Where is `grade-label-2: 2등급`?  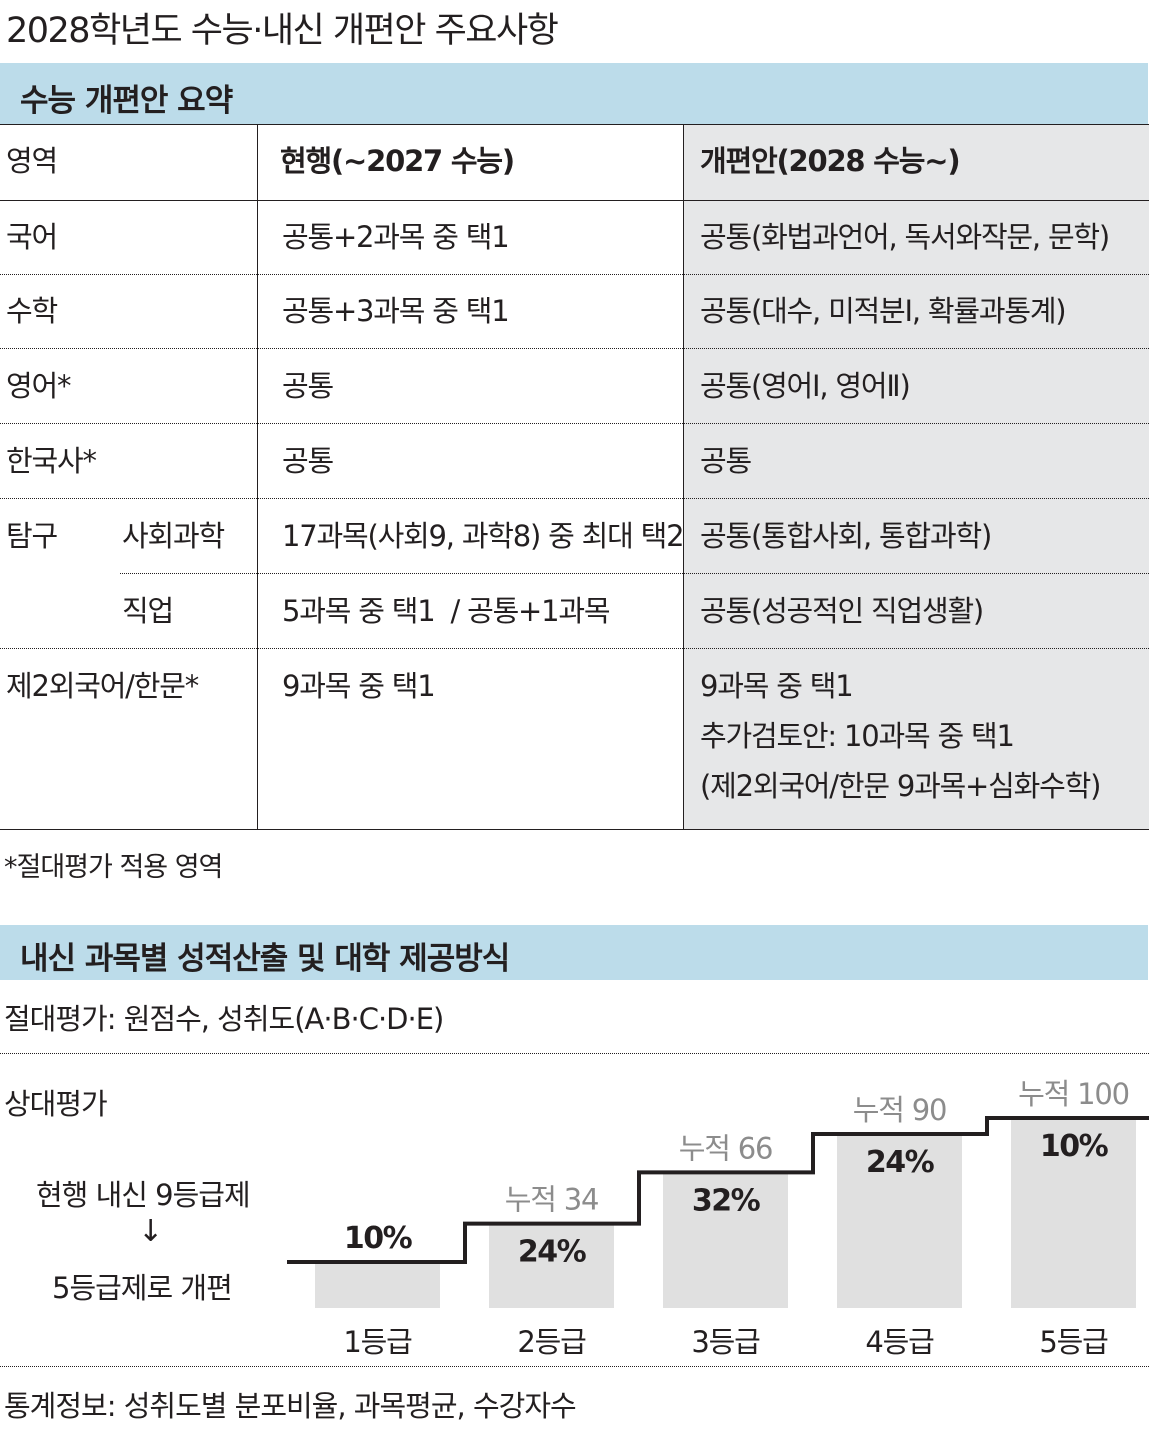
grade-label-2: 2등급 is located at coordinates (551, 1342).